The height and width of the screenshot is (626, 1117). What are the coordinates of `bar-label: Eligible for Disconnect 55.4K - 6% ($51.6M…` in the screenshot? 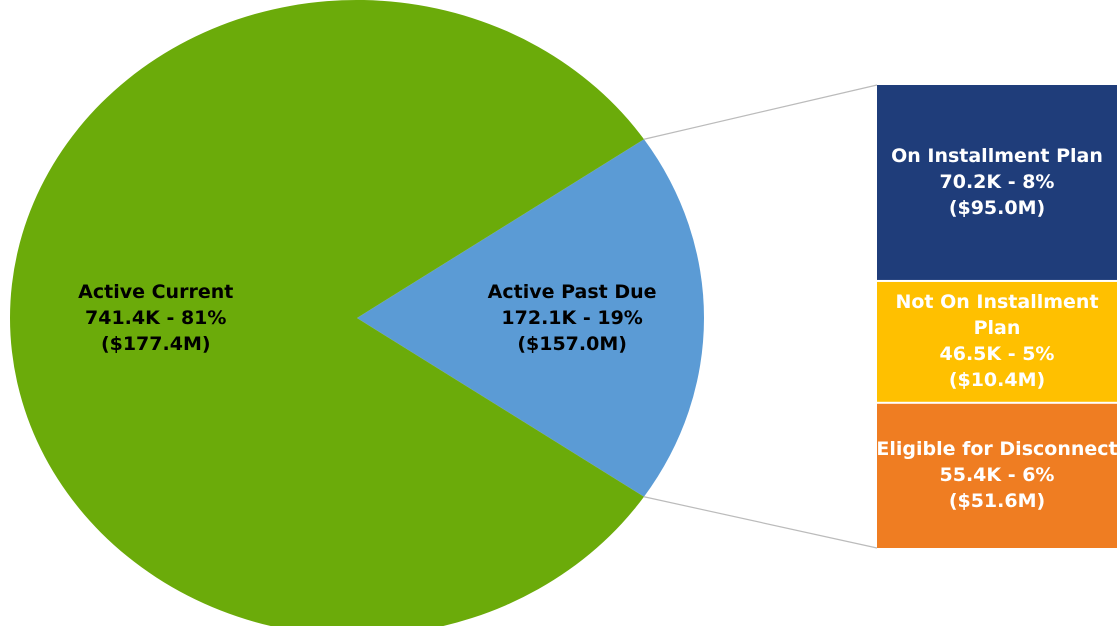 It's located at (995, 475).